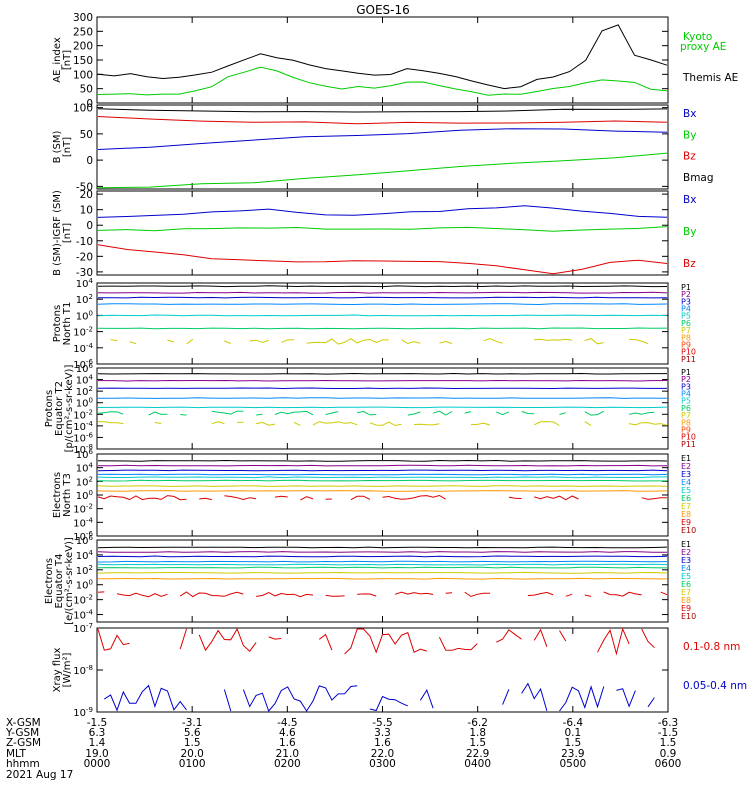 Image resolution: width=750 pixels, height=800 pixels. What do you see at coordinates (84, 242) in the screenshot?
I see `y-tick-label: -10` at bounding box center [84, 242].